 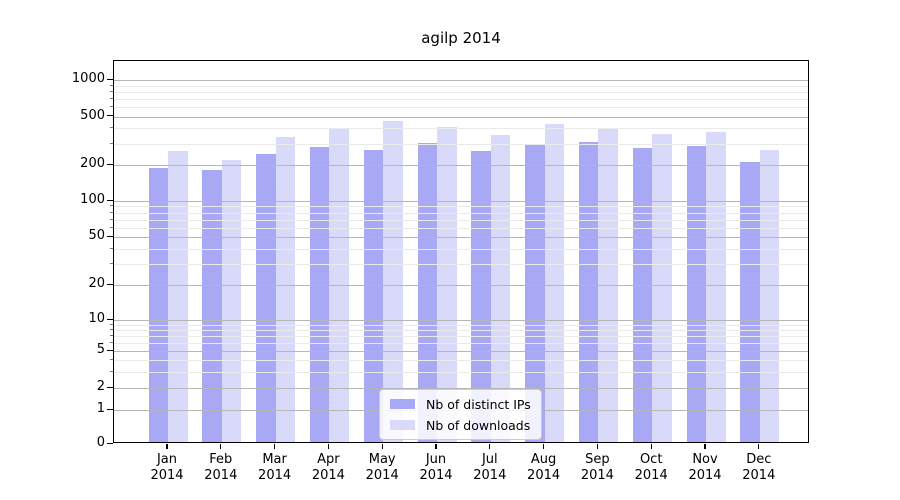 I want to click on x-tick-label: Jan 2014, so click(x=167, y=467).